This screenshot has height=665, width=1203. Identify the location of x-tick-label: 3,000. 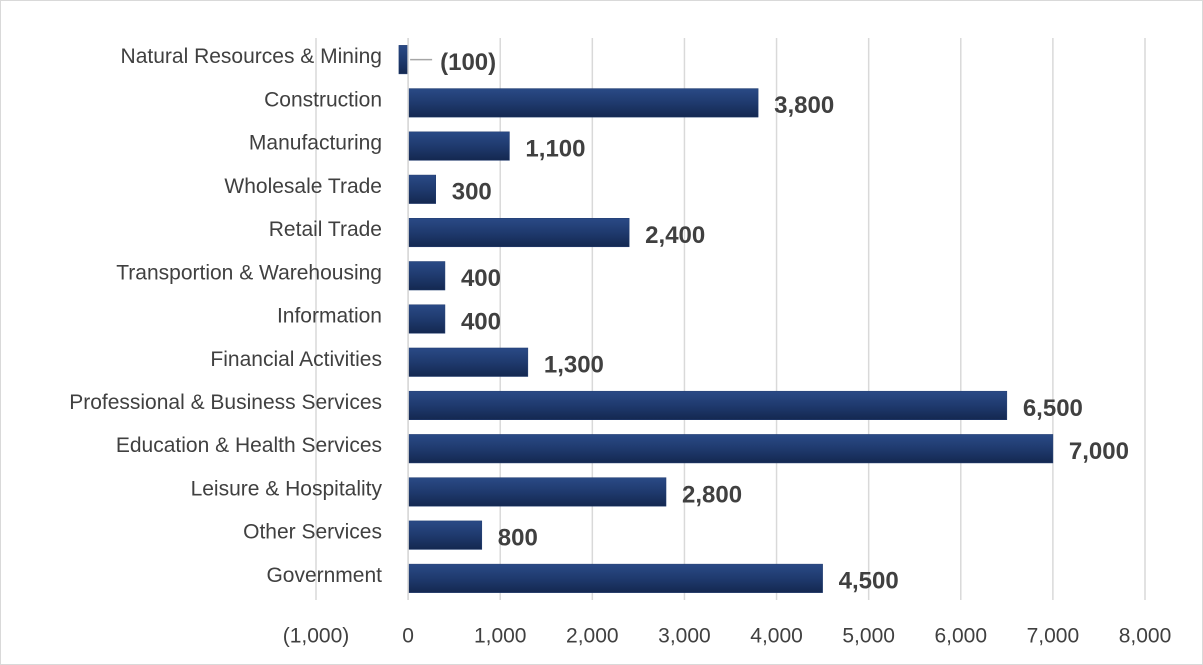
(684, 636).